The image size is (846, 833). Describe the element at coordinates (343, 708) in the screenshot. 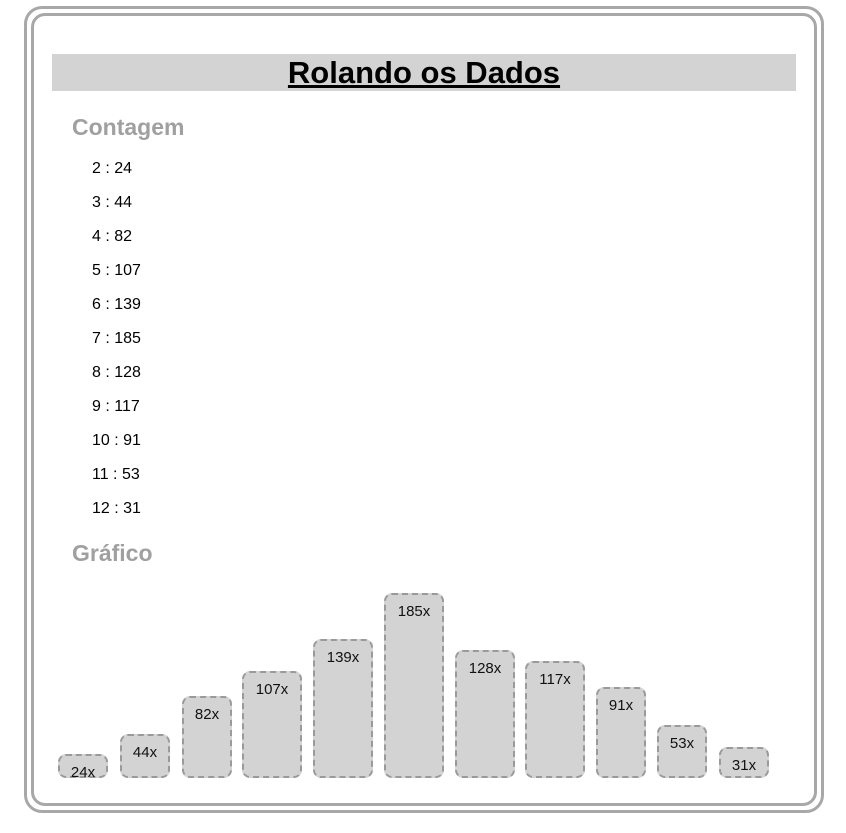

I see `bar-6: 139x` at that location.